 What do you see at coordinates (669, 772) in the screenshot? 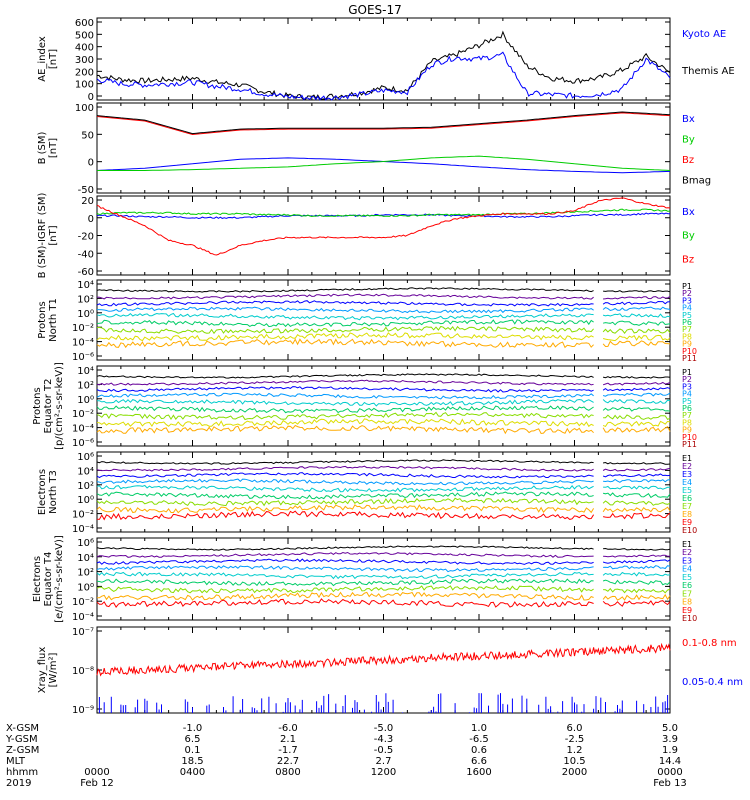
I see `x-tick-value: 0000` at bounding box center [669, 772].